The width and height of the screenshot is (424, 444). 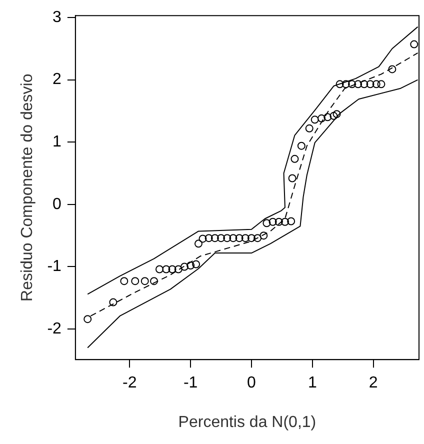 I want to click on y-tick-label: -2, so click(x=54, y=329).